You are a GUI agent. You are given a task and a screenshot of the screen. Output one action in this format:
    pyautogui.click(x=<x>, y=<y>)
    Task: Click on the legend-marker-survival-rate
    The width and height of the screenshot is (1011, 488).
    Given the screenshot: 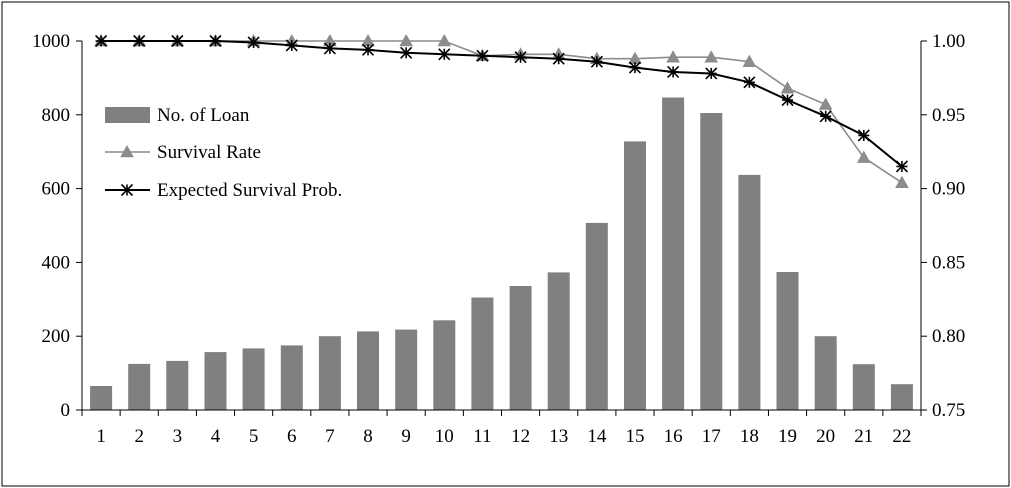 What is the action you would take?
    pyautogui.click(x=127, y=151)
    